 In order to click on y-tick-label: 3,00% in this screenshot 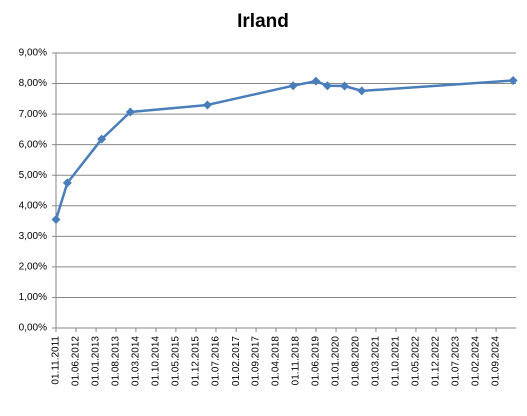, I will do `click(33, 236)`.